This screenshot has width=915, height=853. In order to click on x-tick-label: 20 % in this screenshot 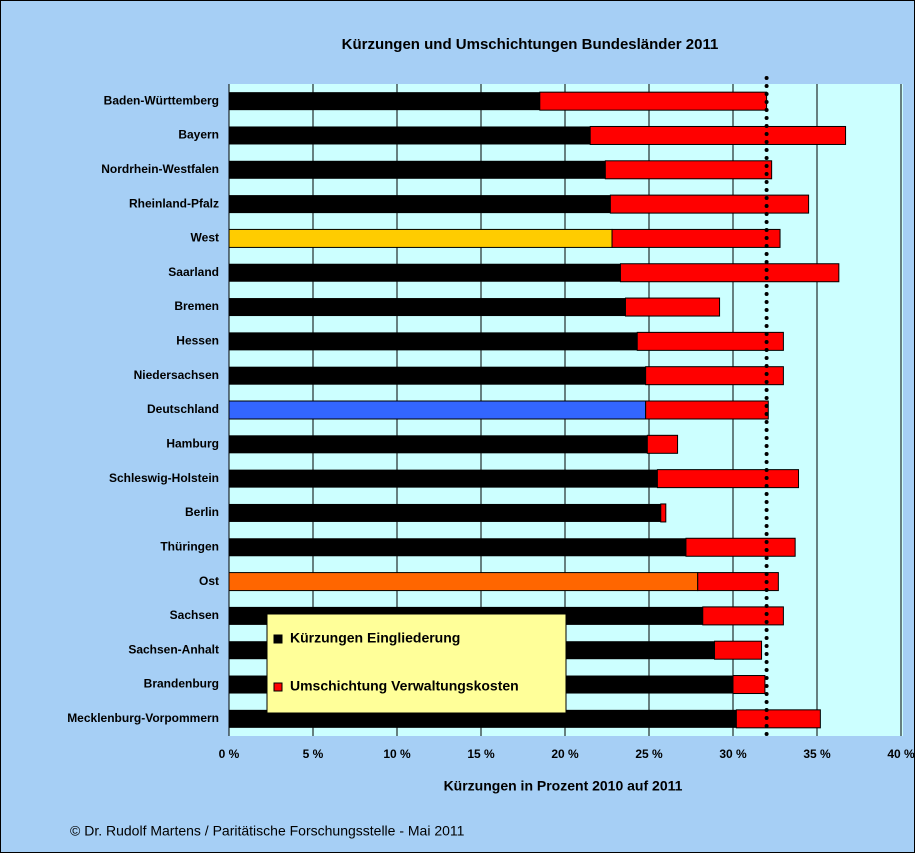, I will do `click(565, 754)`.